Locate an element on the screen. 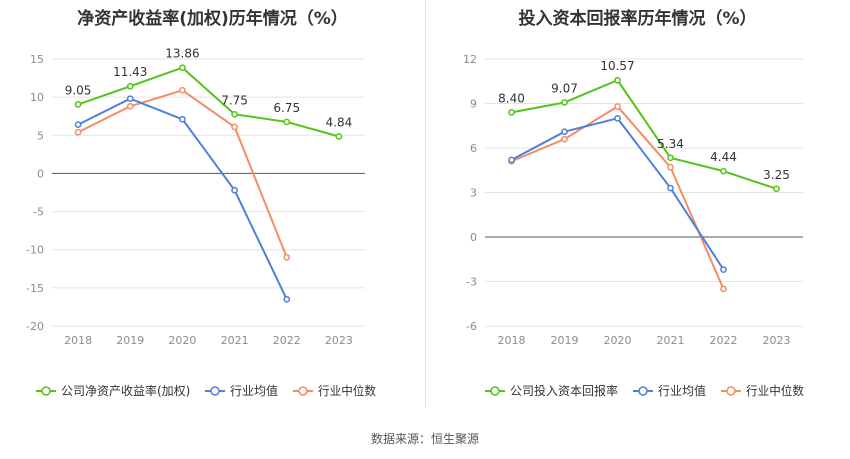 This screenshot has width=850, height=459. y-tick-label: -10 is located at coordinates (35, 250).